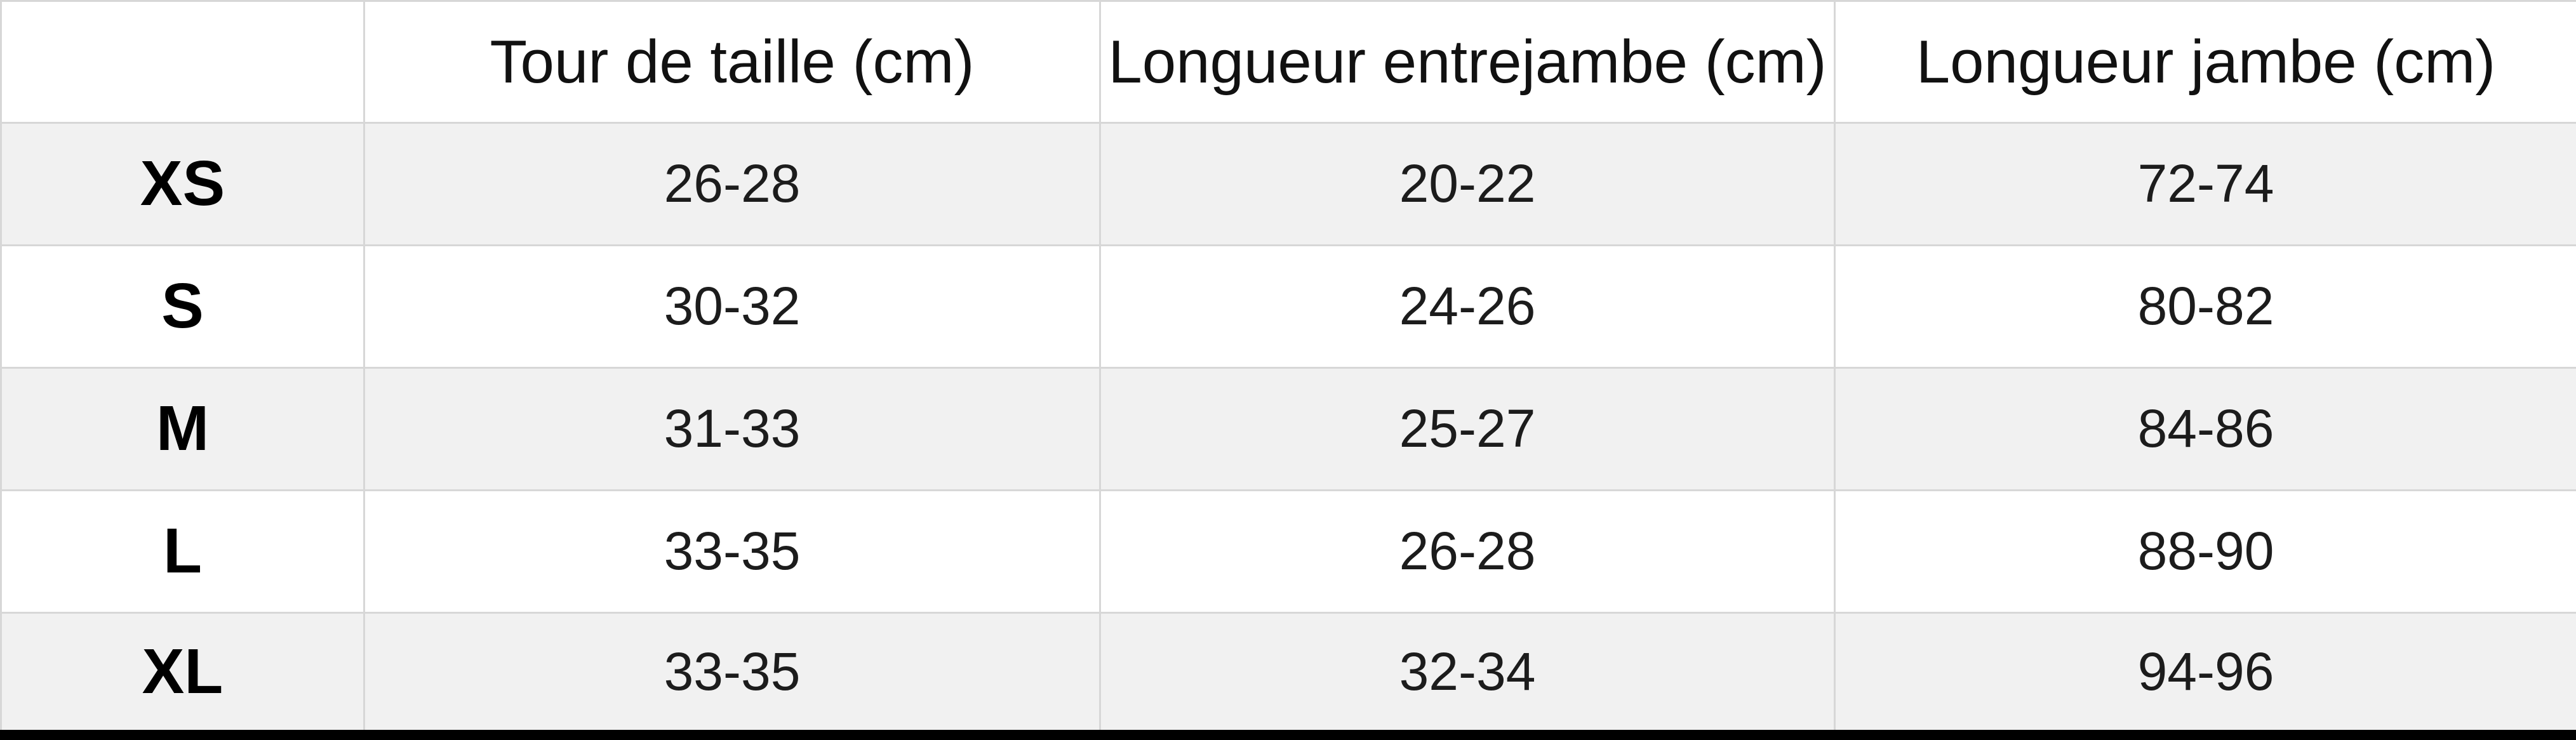 This screenshot has width=2576, height=740. What do you see at coordinates (732, 551) in the screenshot?
I see `waist-value-l: 33-35` at bounding box center [732, 551].